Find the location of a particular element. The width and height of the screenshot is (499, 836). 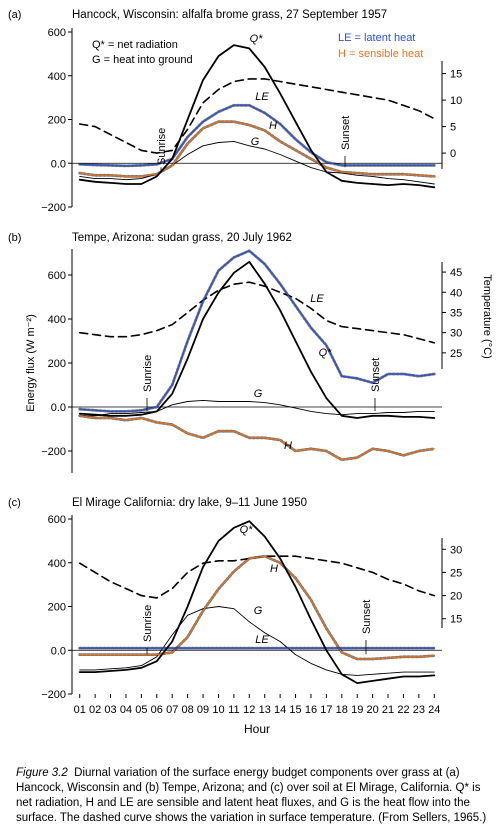

x-tick-label: 12 is located at coordinates (249, 710).